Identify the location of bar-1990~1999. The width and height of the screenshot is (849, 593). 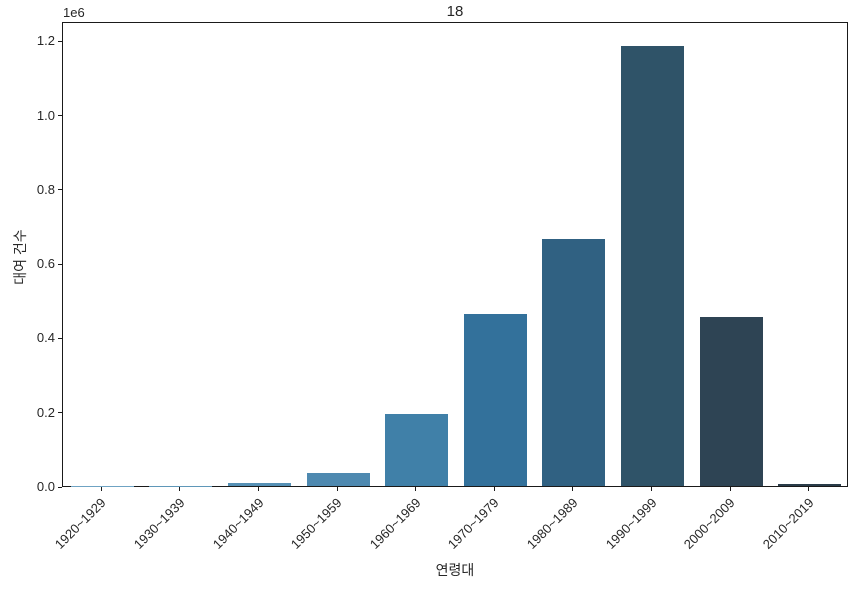
(652, 265).